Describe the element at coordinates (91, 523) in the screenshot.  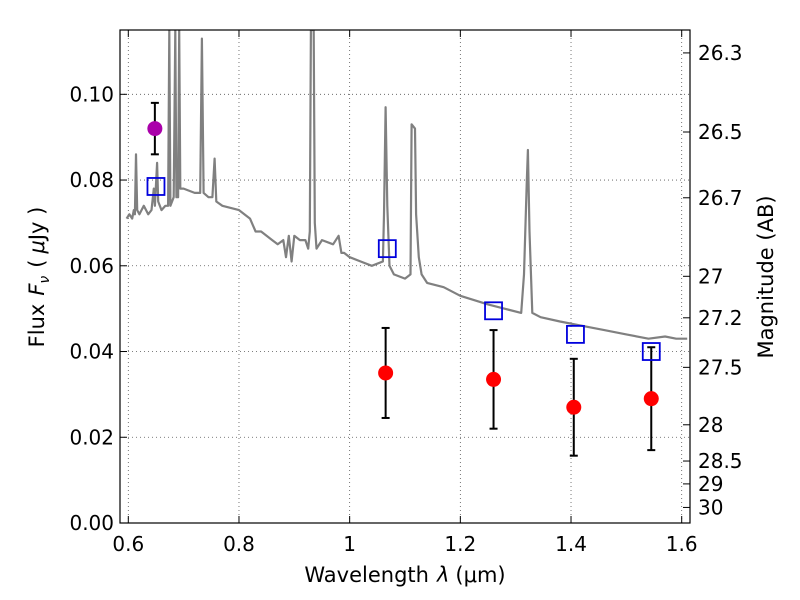
I see `y-tick-label: 0.00` at that location.